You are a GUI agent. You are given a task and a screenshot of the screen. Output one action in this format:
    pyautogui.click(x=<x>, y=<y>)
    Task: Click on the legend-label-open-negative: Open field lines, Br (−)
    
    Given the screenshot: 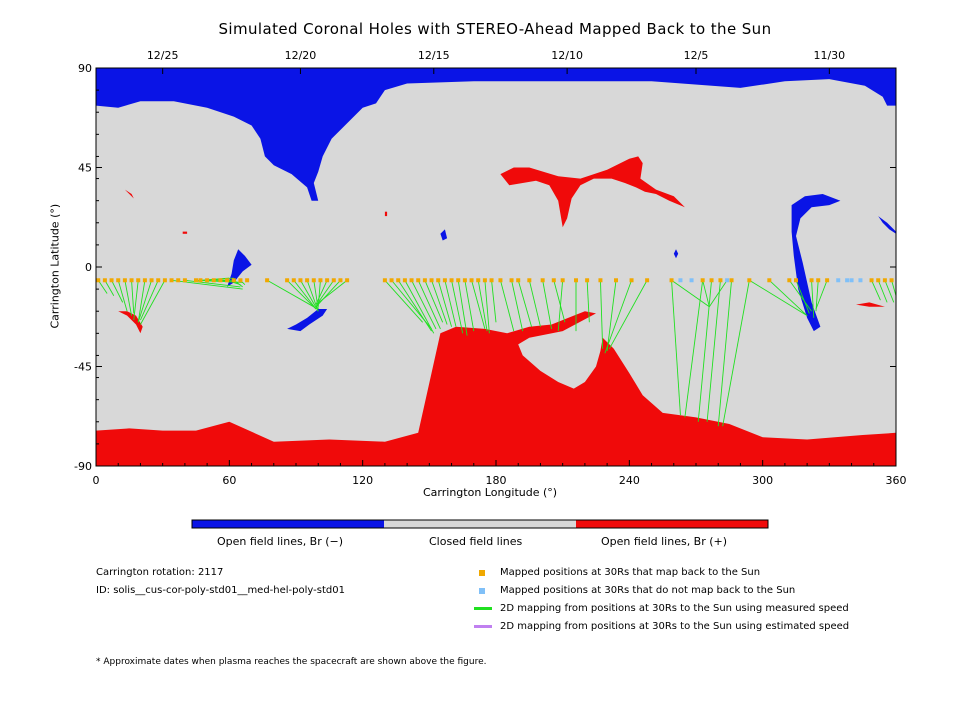 What is the action you would take?
    pyautogui.click(x=280, y=541)
    